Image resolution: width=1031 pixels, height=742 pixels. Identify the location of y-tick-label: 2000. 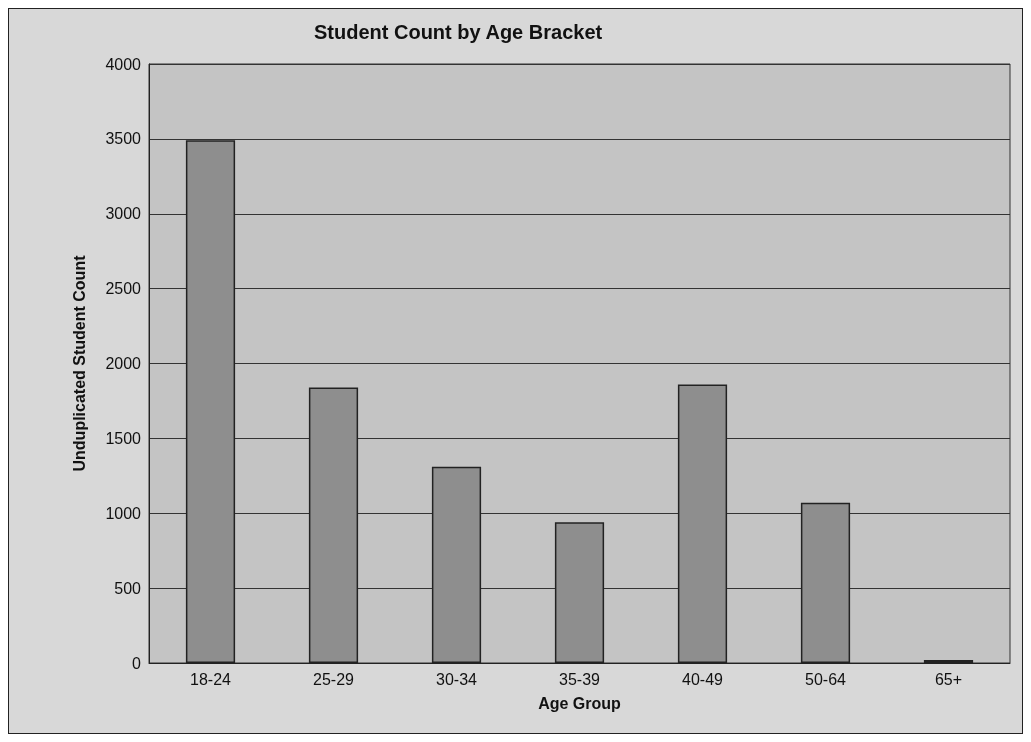
(123, 363).